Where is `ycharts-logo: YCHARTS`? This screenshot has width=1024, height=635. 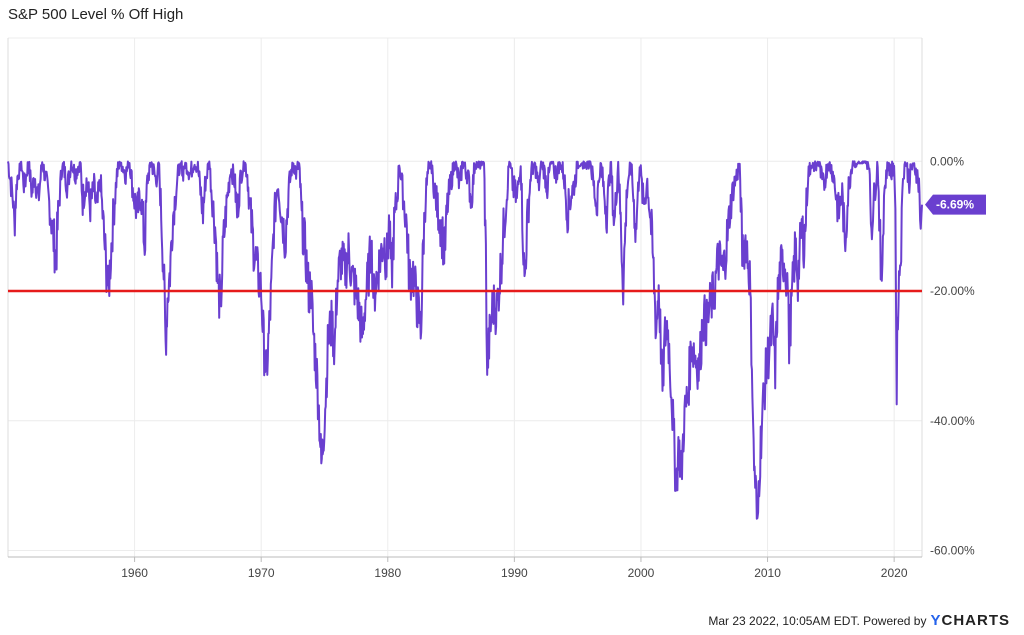 ycharts-logo: YCHARTS is located at coordinates (970, 620).